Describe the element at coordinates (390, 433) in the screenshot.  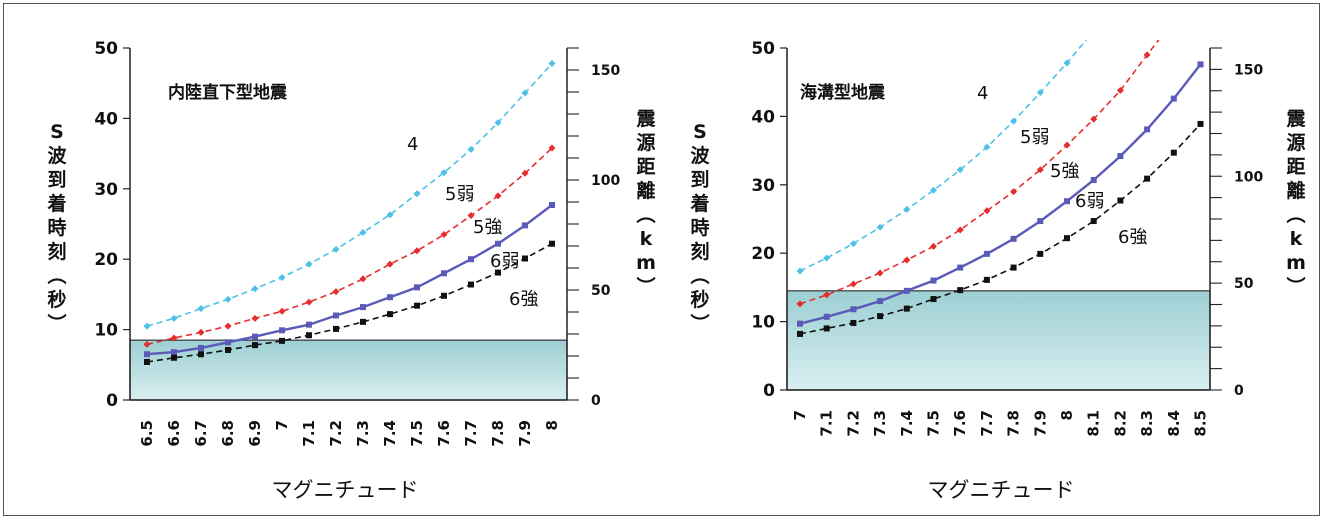
I see `x-tick-label: 7.4` at that location.